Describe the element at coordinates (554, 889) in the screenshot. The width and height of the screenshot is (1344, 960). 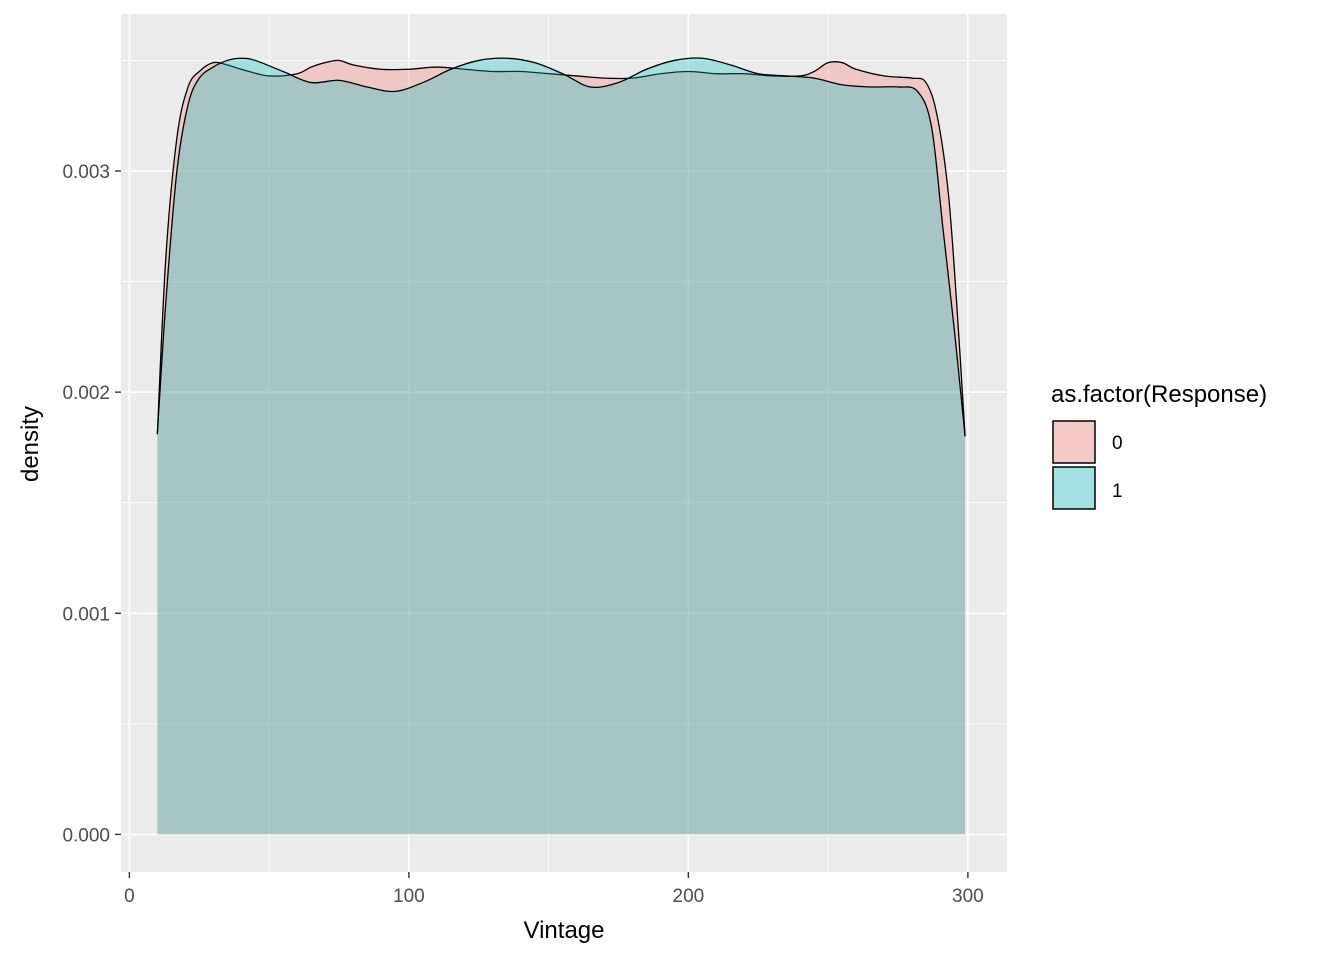
I see `x-axis: 0 100 200 300` at that location.